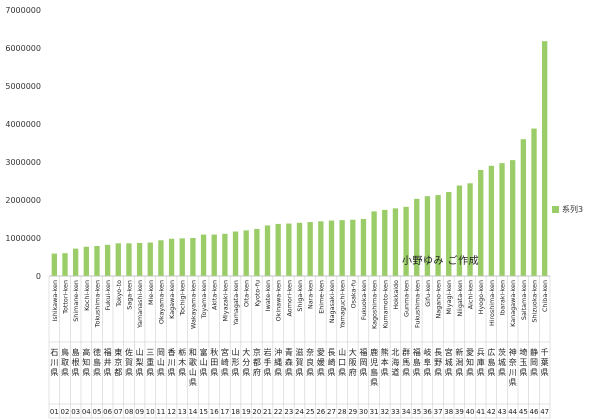  Describe the element at coordinates (183, 298) in the screenshot. I see `x-category-label: Tochigi-ken` at that location.